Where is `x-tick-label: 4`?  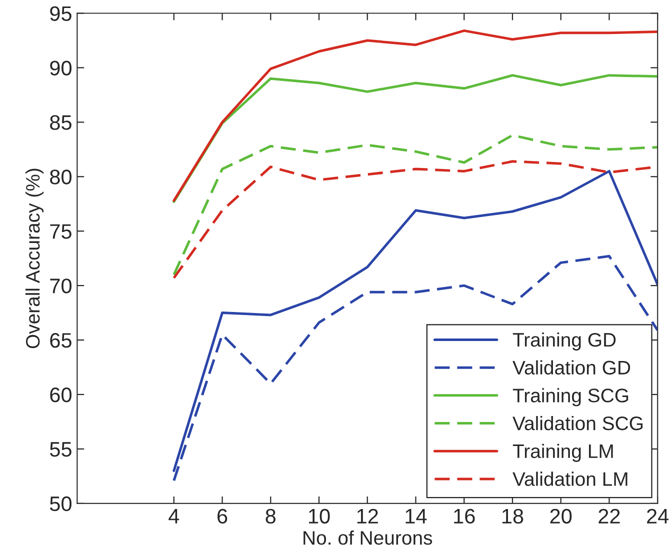 x-tick-label: 4 is located at coordinates (174, 516).